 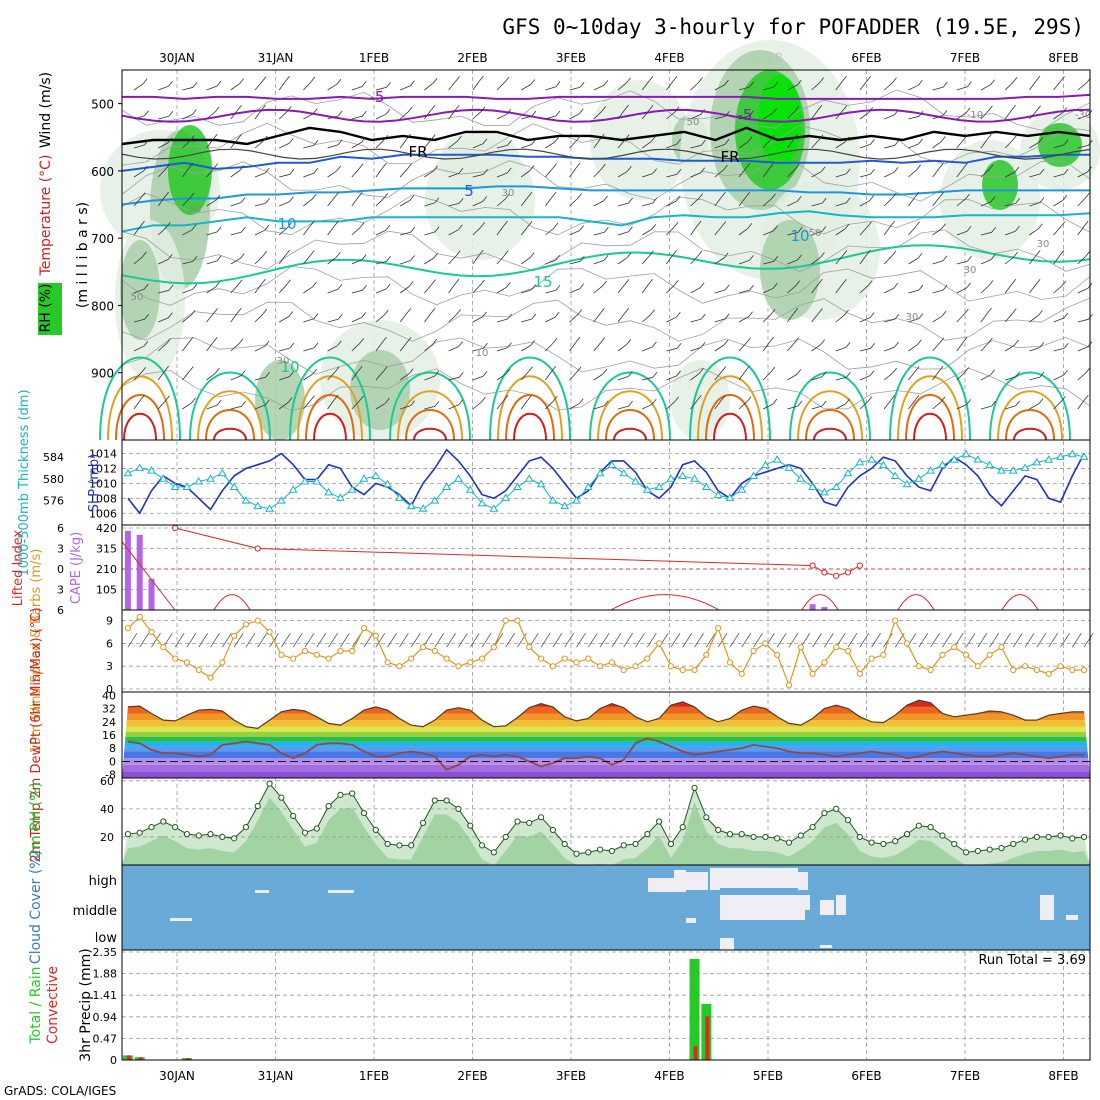 I want to click on contour-label: 50, so click(x=195, y=209).